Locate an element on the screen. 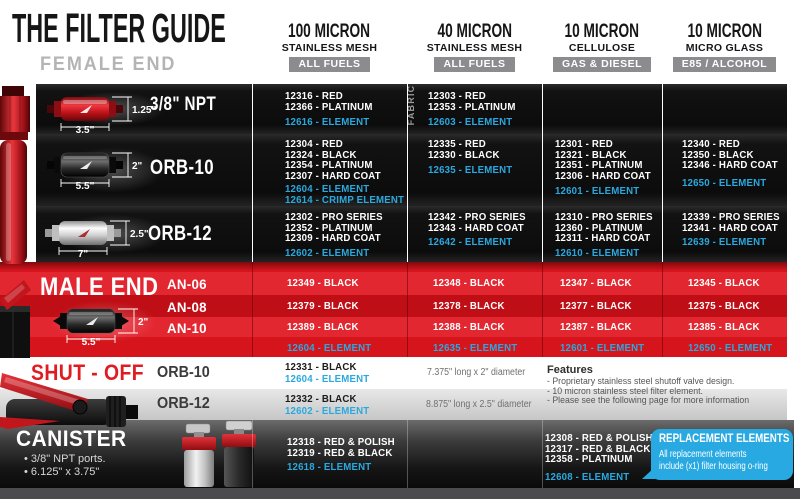  element-list: 12608 - ELEMENT is located at coordinates (587, 477).